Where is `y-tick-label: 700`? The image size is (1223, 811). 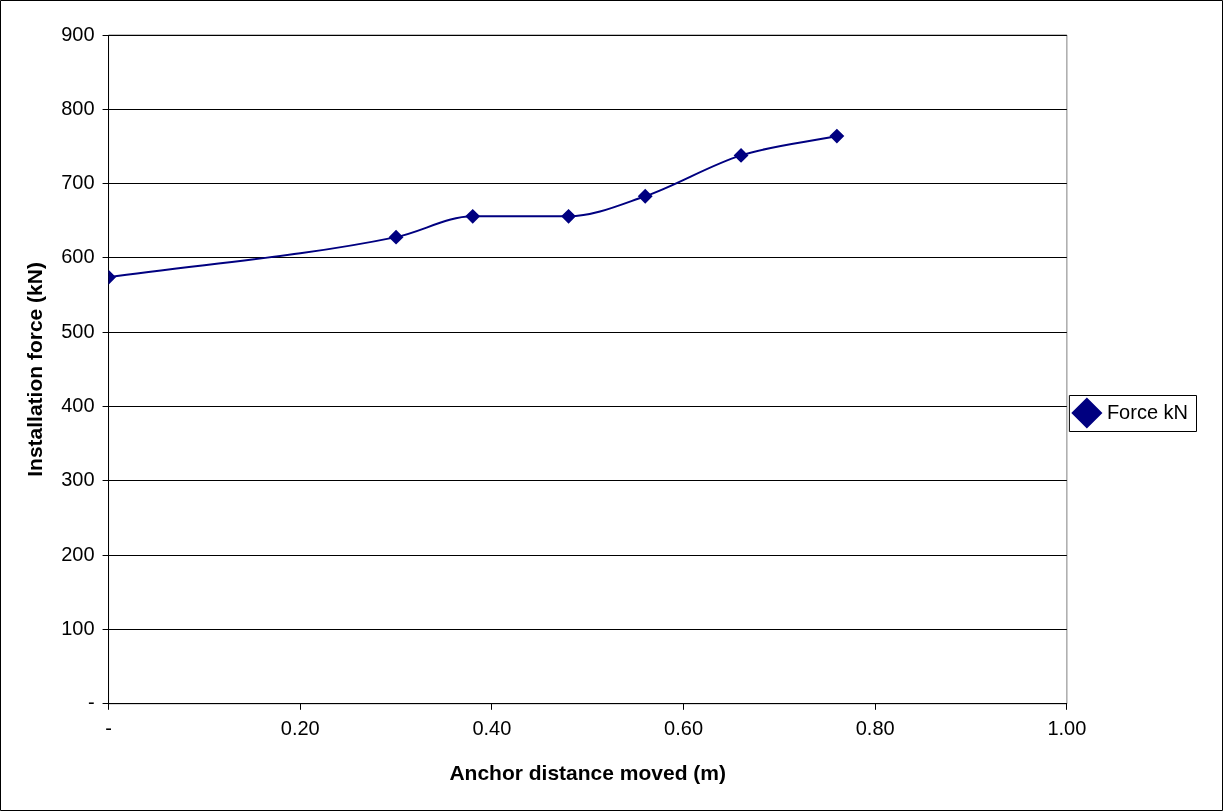 y-tick-label: 700 is located at coordinates (78, 182).